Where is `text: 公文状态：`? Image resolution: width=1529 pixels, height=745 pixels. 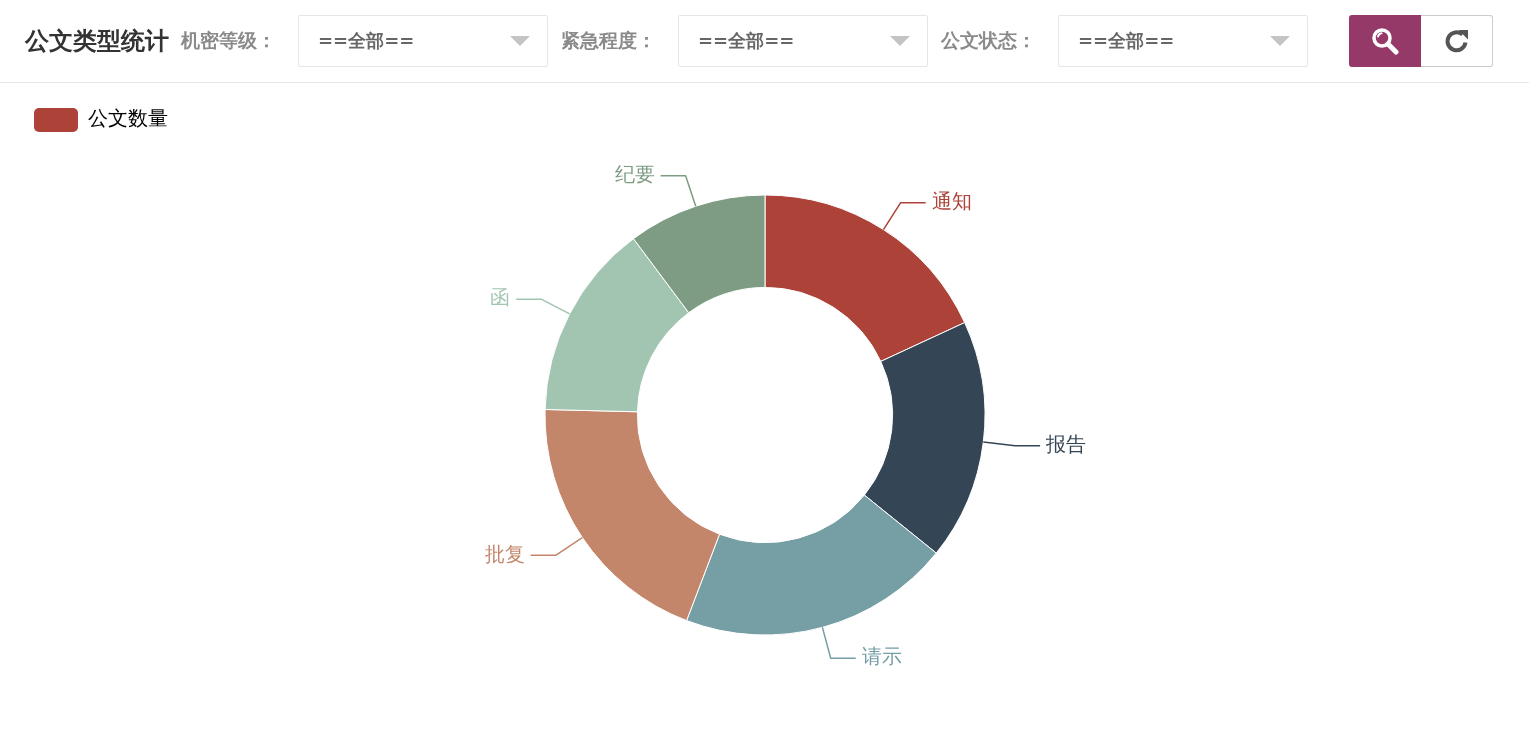
text: 公文状态： is located at coordinates (988, 40).